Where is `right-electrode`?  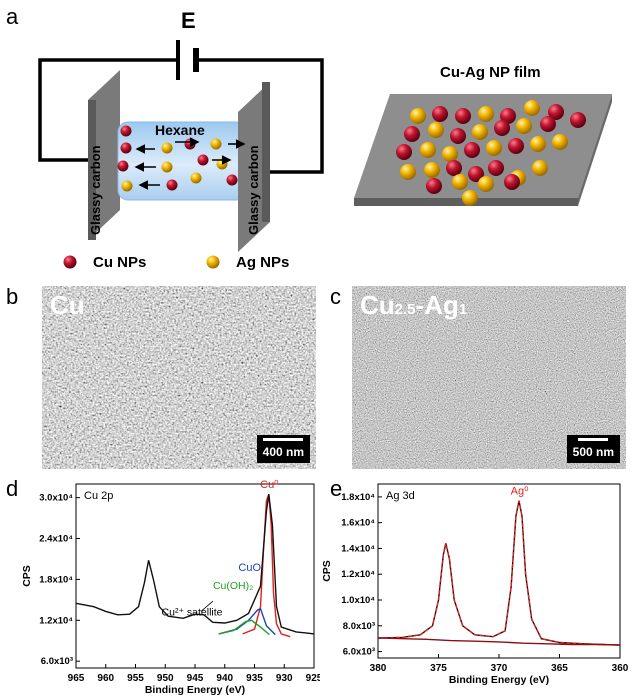
right-electrode is located at coordinates (254, 167).